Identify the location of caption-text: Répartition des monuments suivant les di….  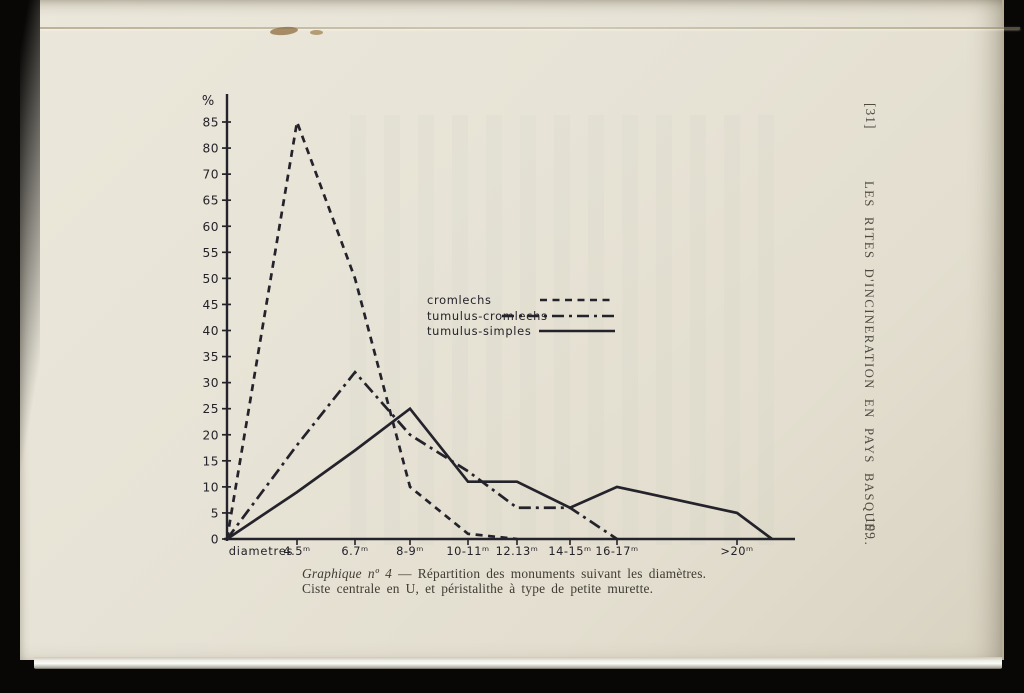
(562, 573).